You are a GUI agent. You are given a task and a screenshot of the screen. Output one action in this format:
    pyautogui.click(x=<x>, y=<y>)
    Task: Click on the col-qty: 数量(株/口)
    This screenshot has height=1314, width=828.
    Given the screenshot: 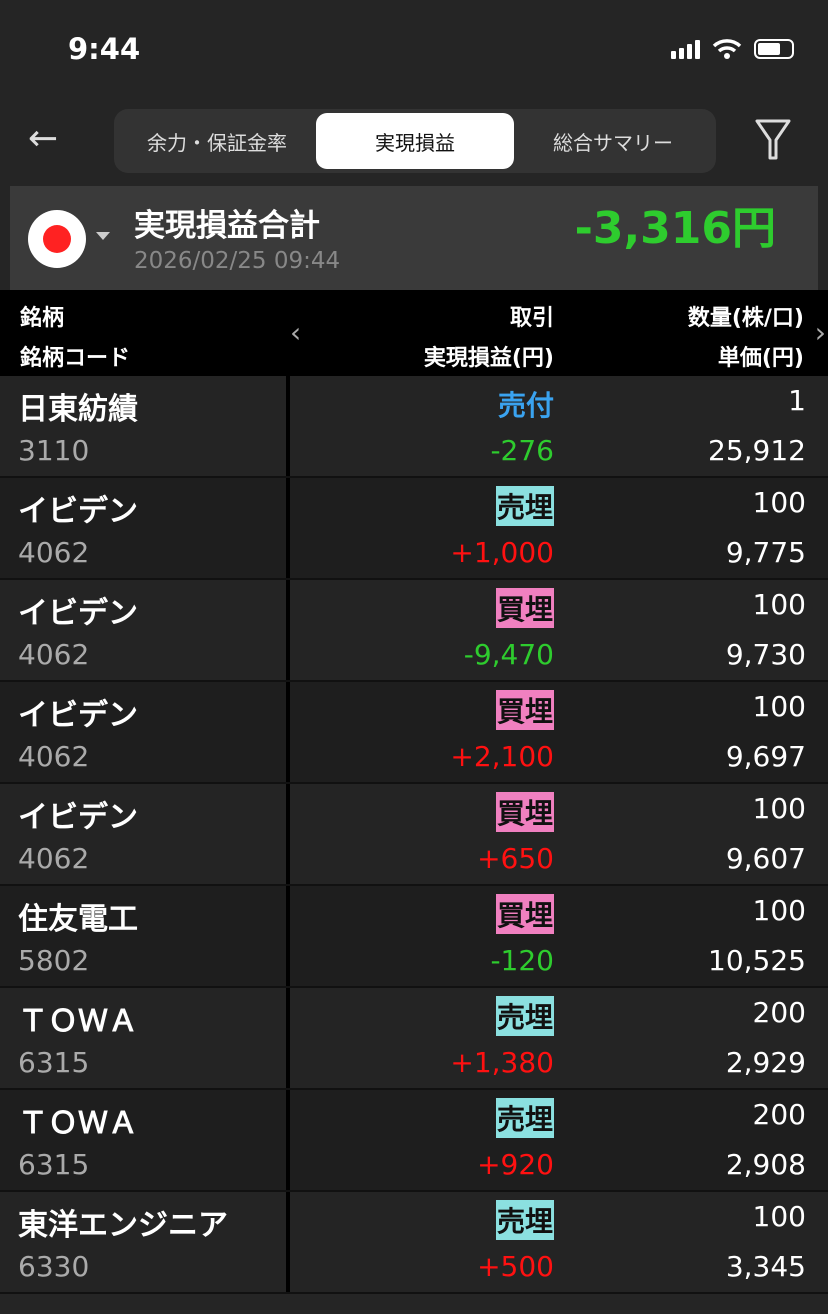 What is the action you would take?
    pyautogui.click(x=745, y=318)
    